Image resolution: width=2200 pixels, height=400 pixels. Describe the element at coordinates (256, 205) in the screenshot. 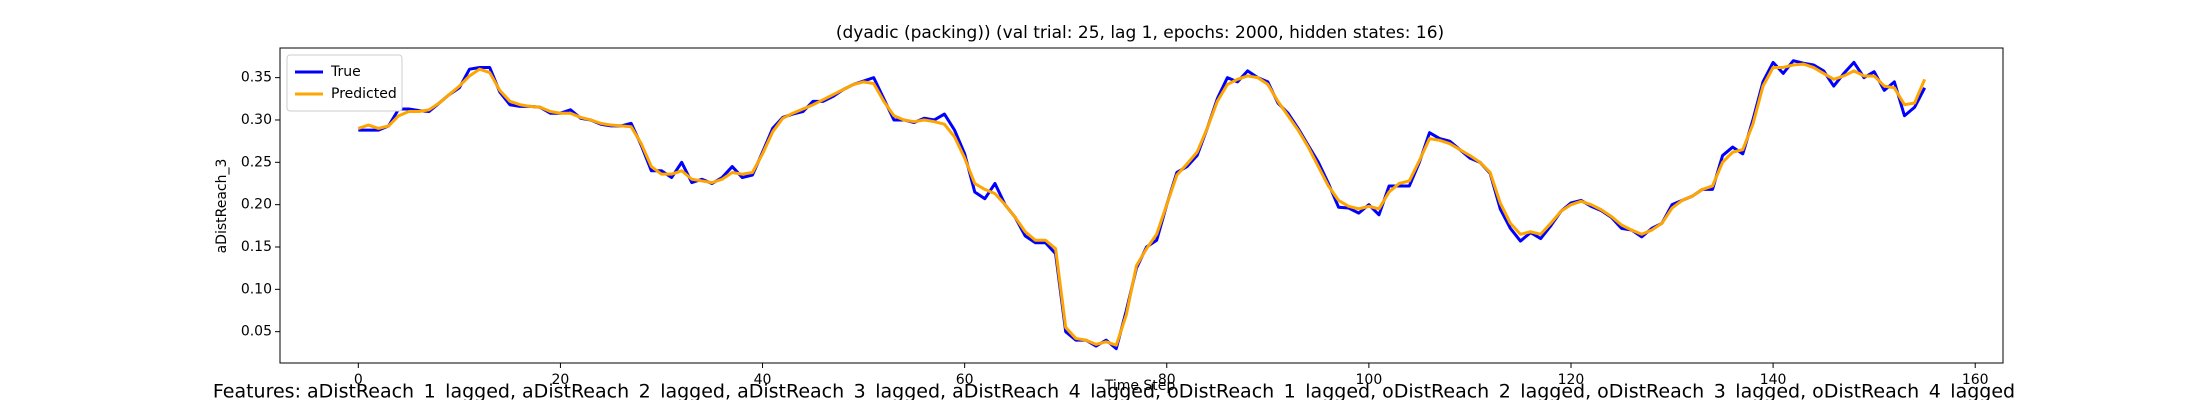

I see `y-tick-label: 0.20` at that location.